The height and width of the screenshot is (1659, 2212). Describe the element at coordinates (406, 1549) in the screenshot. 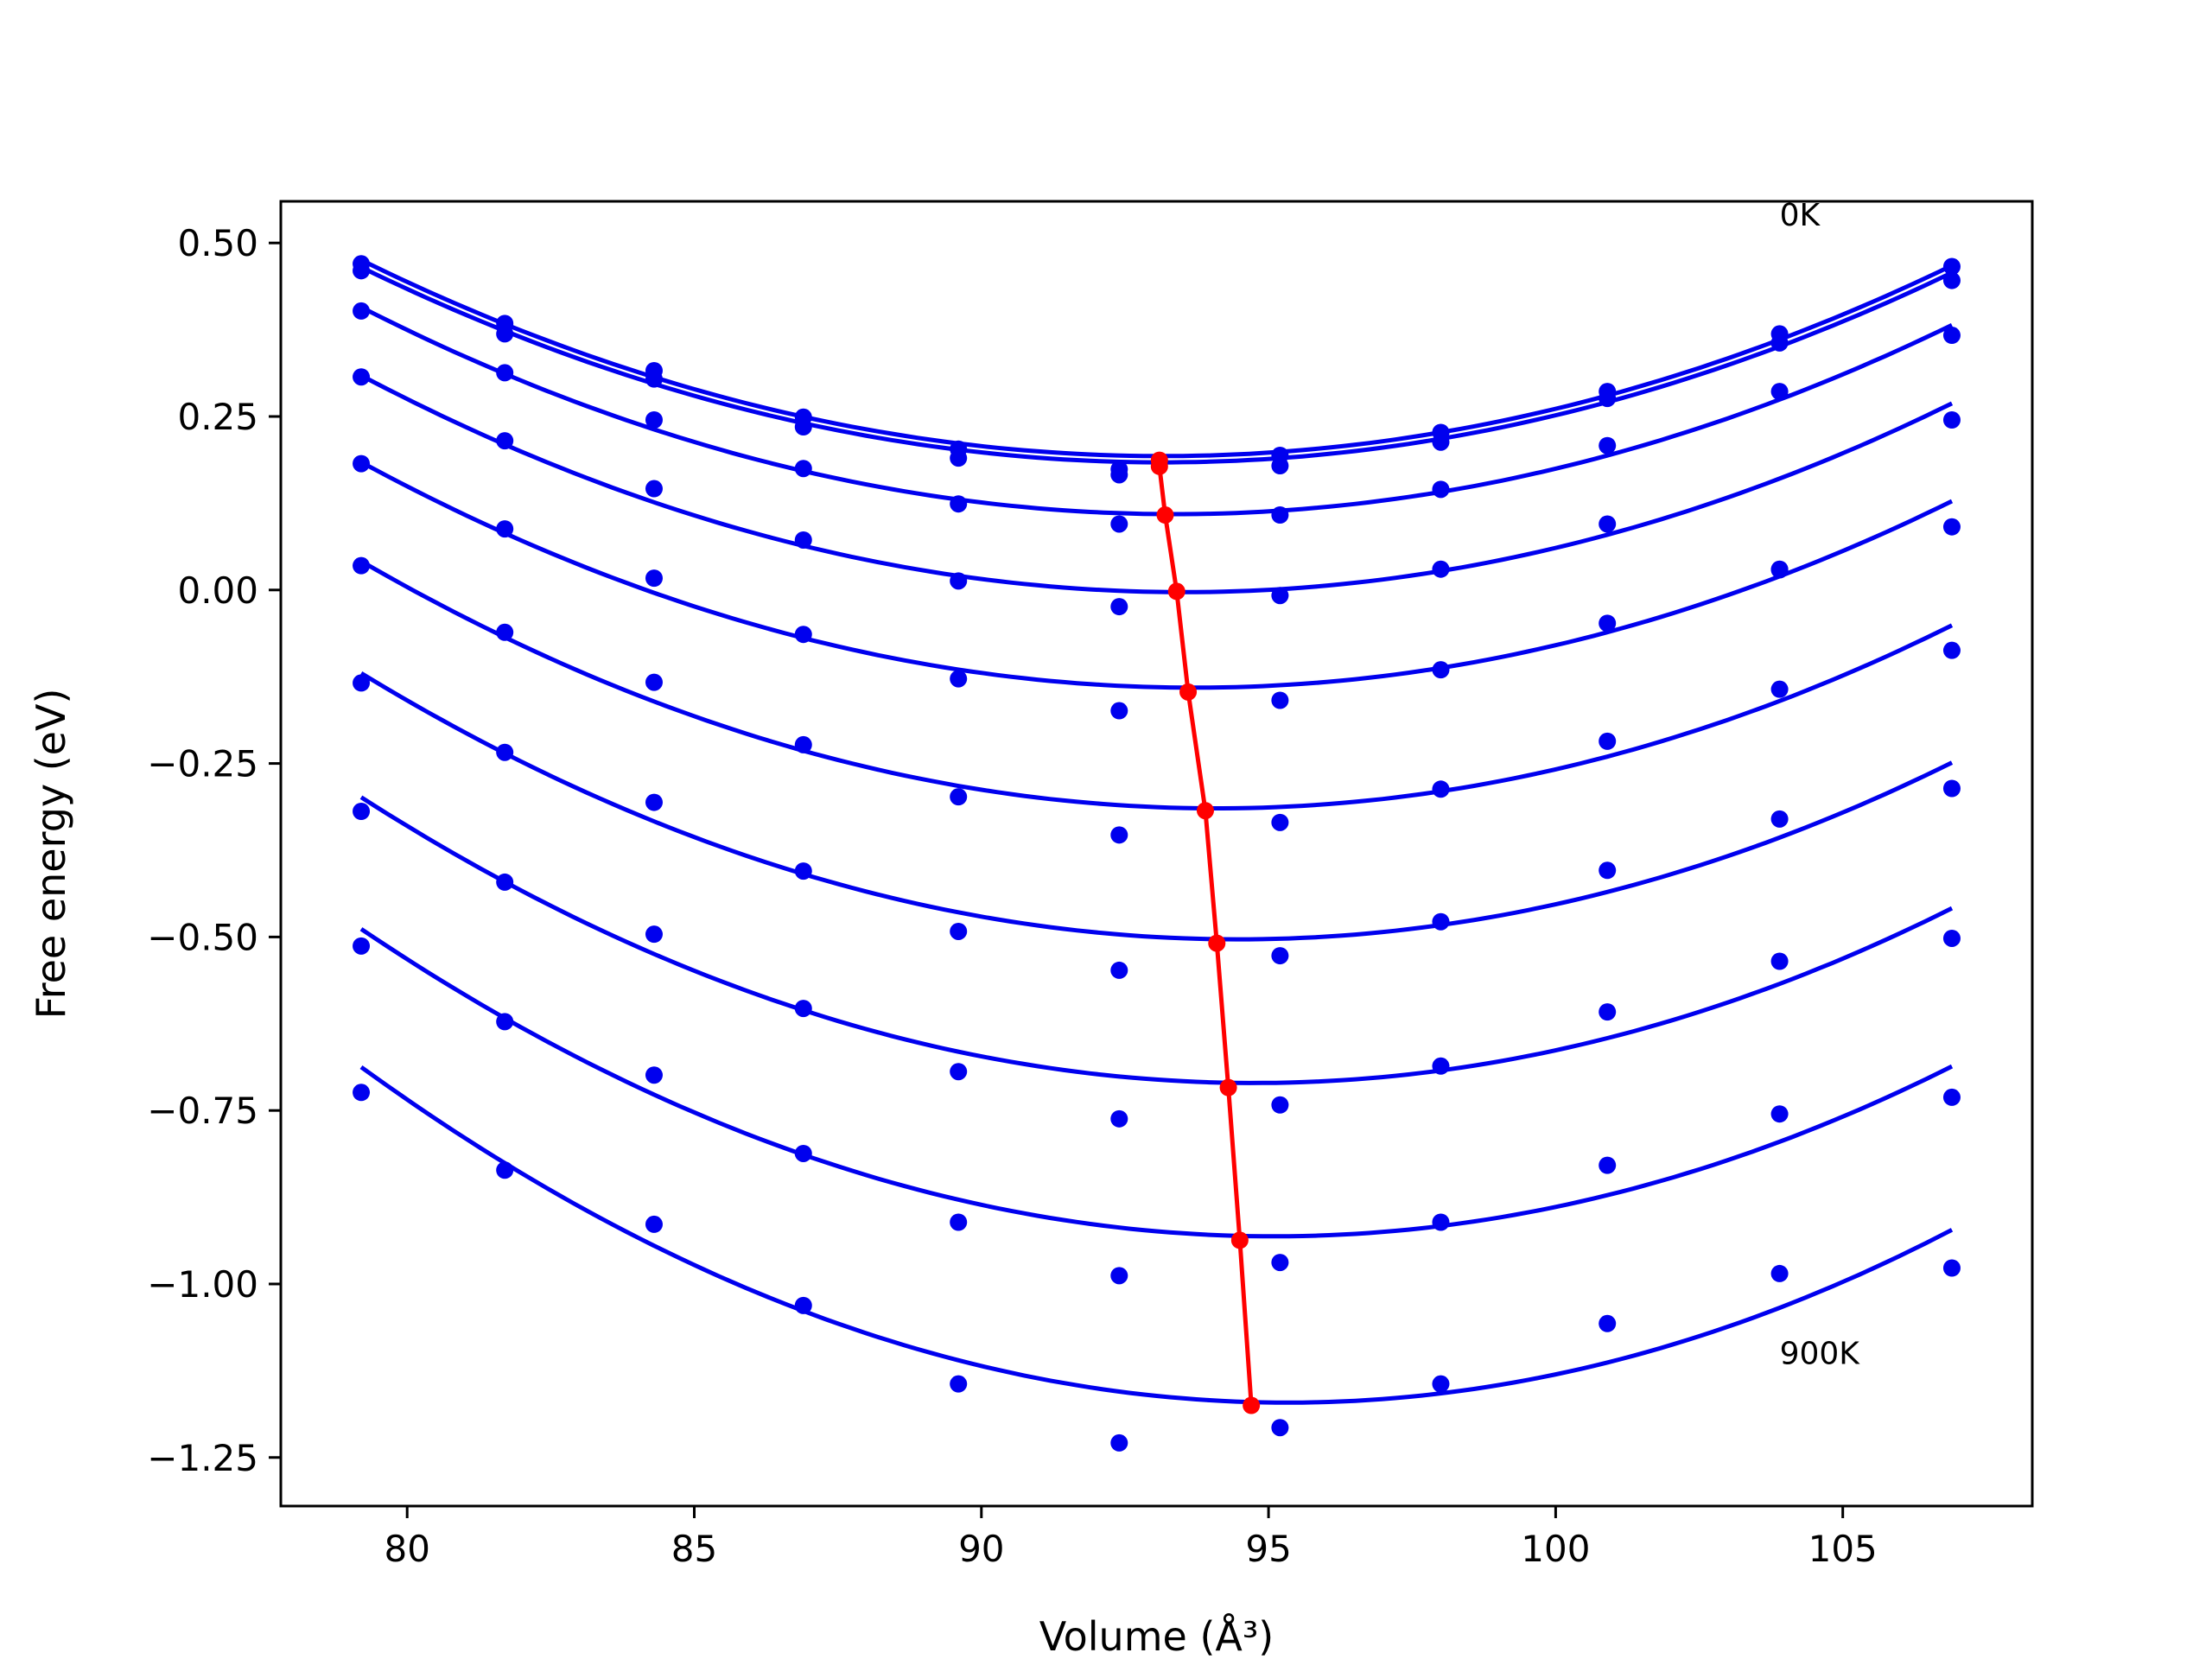

I see `x-tick-label-80: 80` at that location.